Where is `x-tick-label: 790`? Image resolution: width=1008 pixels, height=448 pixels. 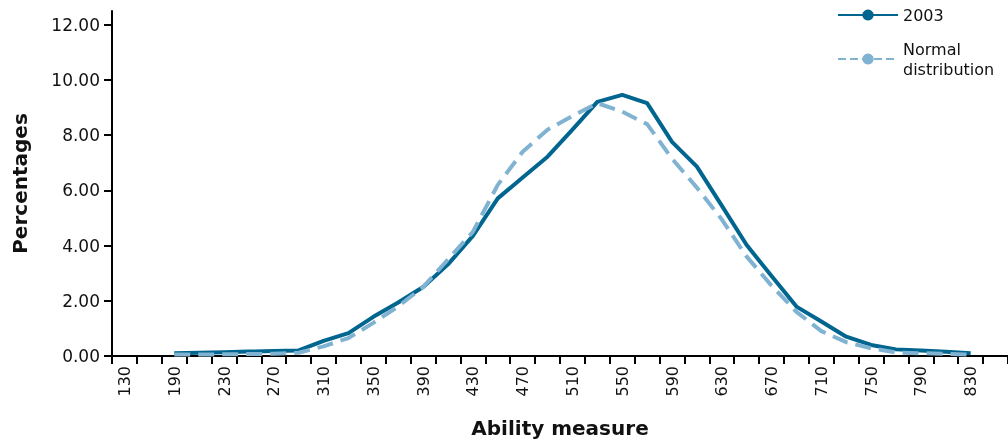 x-tick-label: 790 is located at coordinates (921, 381).